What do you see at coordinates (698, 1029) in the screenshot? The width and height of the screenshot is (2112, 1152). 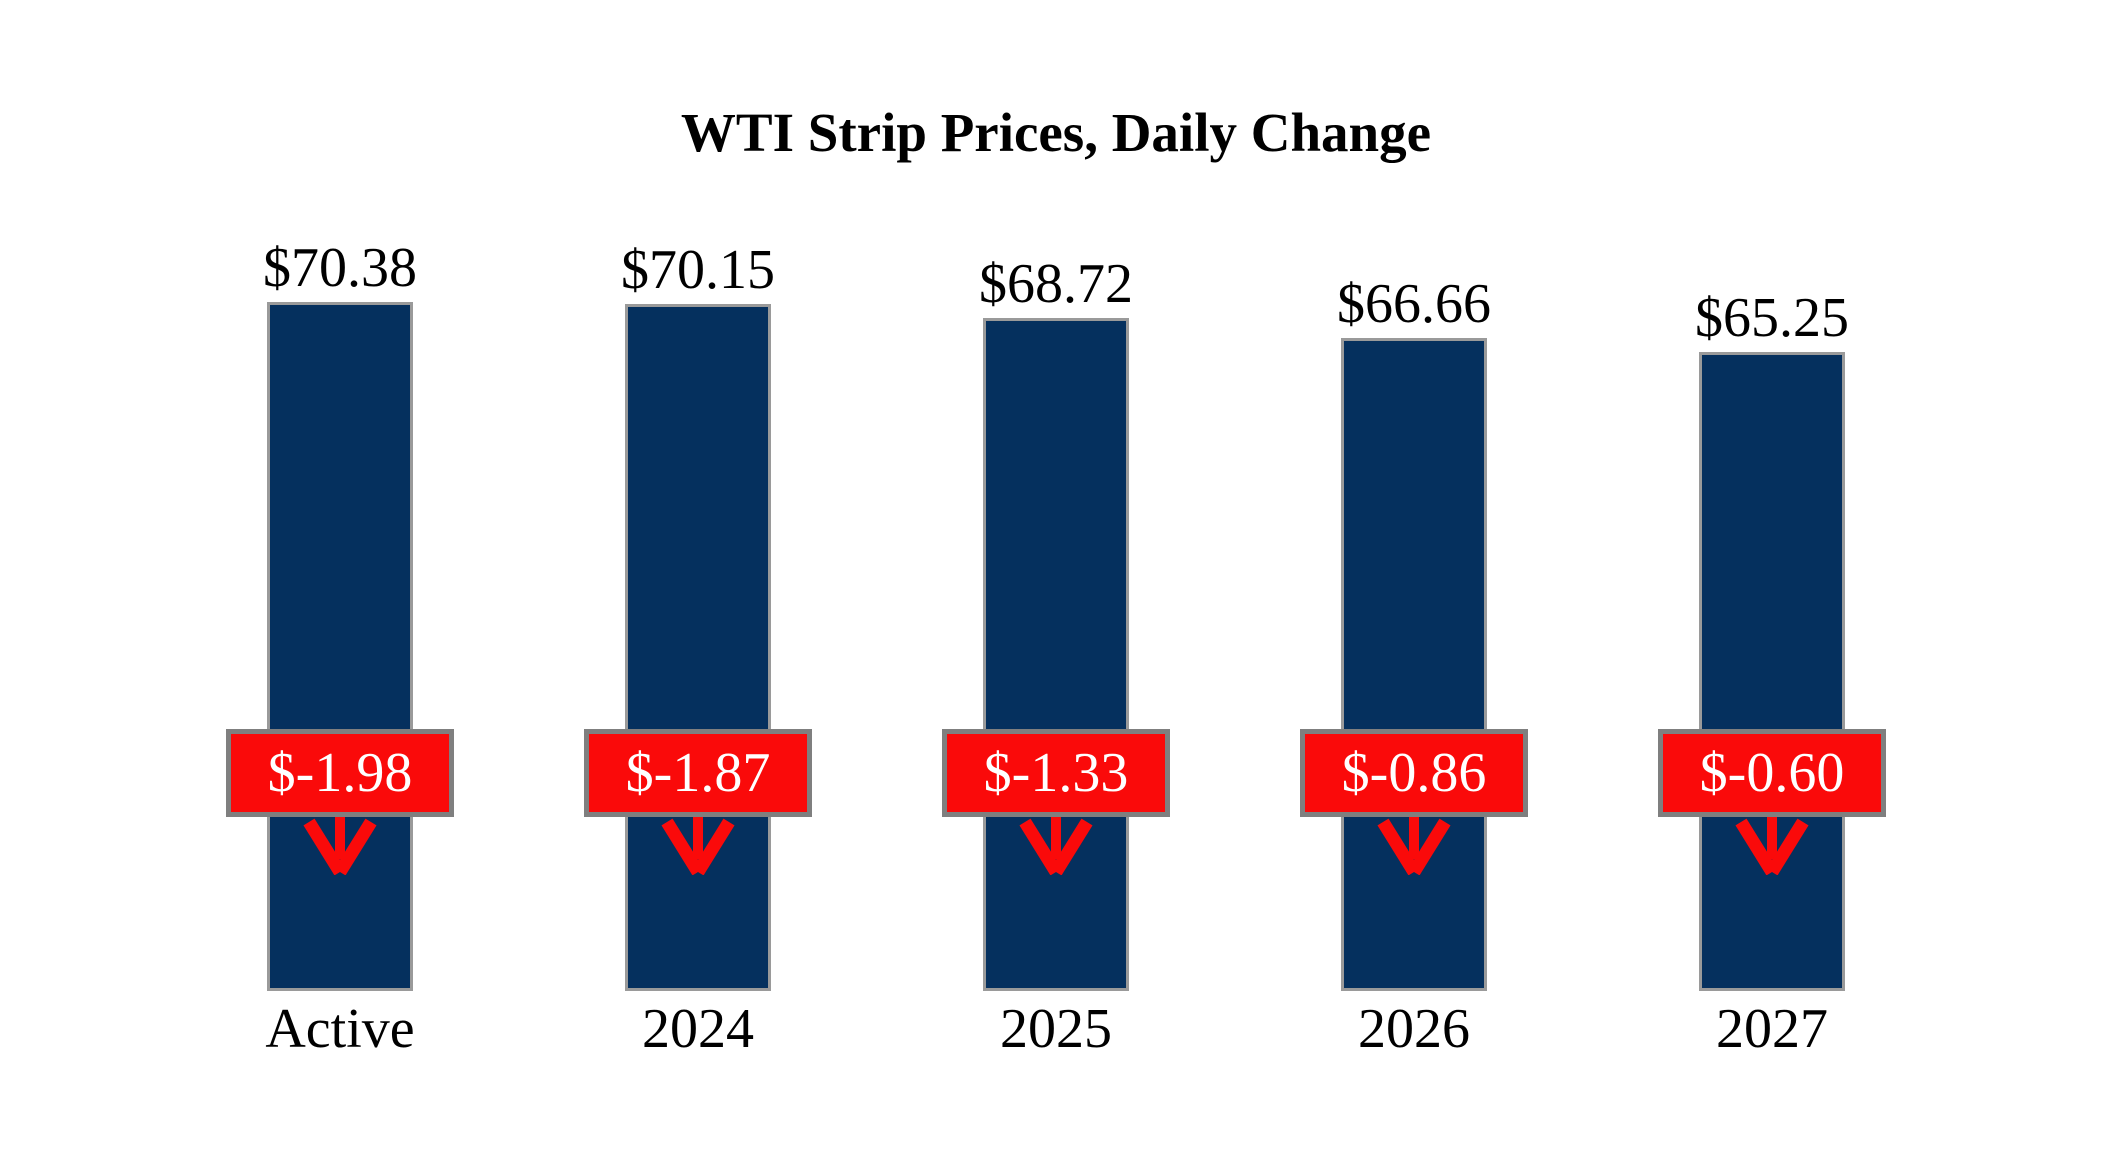 I see `category-label: 2024` at bounding box center [698, 1029].